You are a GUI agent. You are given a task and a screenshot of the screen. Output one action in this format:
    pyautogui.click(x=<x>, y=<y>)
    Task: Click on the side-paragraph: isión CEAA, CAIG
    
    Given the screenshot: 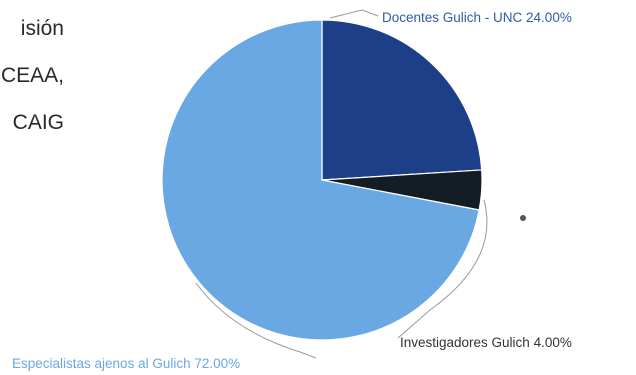 What is the action you would take?
    pyautogui.click(x=55, y=80)
    